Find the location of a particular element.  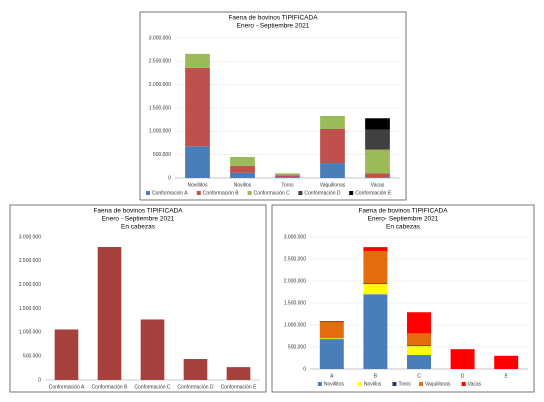

chart-subtitle: Enero- Septiembre 2021 is located at coordinates (403, 219).